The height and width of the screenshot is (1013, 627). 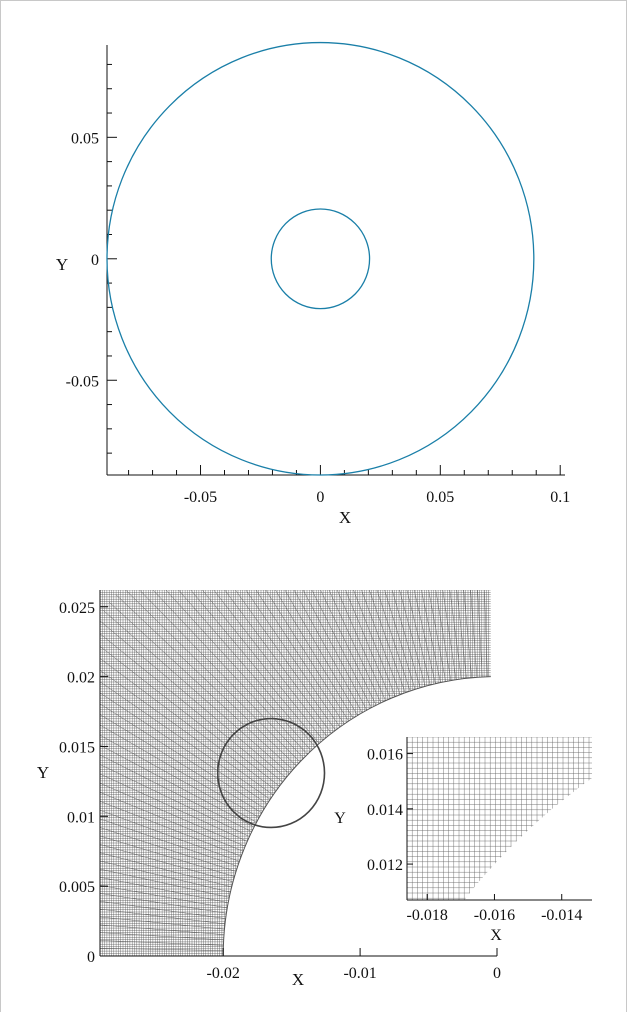 What do you see at coordinates (200, 497) in the screenshot?
I see `x-tick-label: -0.05` at bounding box center [200, 497].